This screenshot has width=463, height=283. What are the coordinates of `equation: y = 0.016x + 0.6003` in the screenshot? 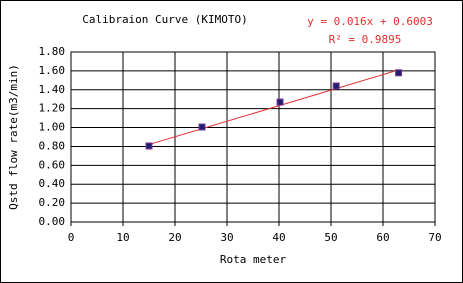 It's located at (370, 21).